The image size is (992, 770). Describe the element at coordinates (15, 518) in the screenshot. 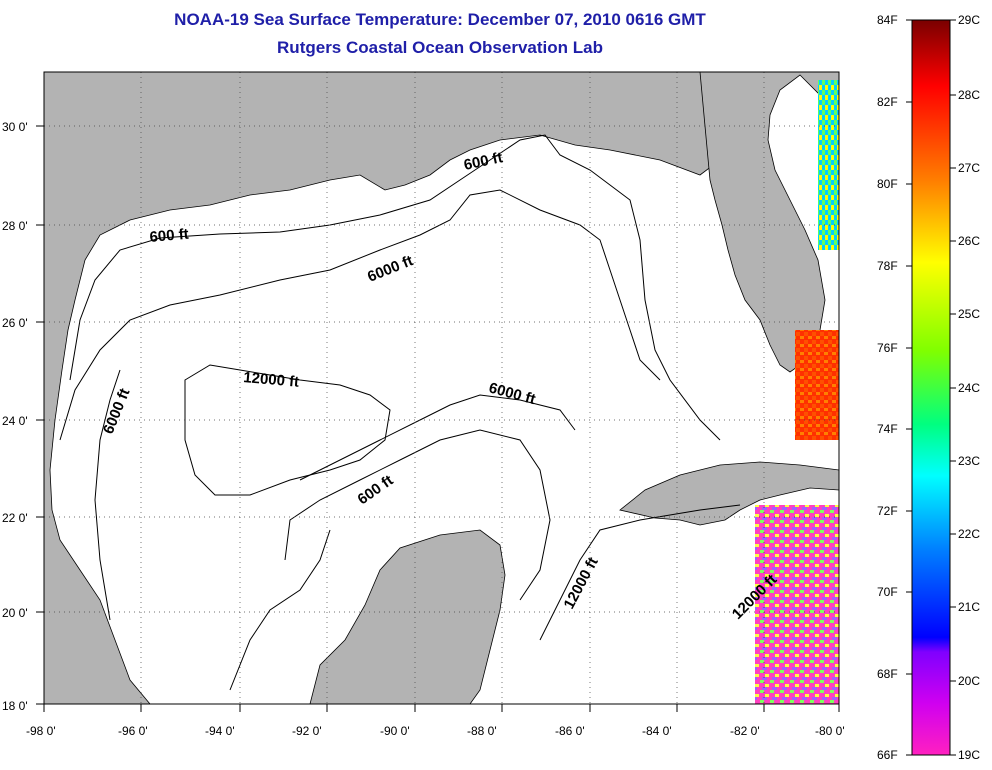

I see `y-tick-label: 22 0'` at that location.